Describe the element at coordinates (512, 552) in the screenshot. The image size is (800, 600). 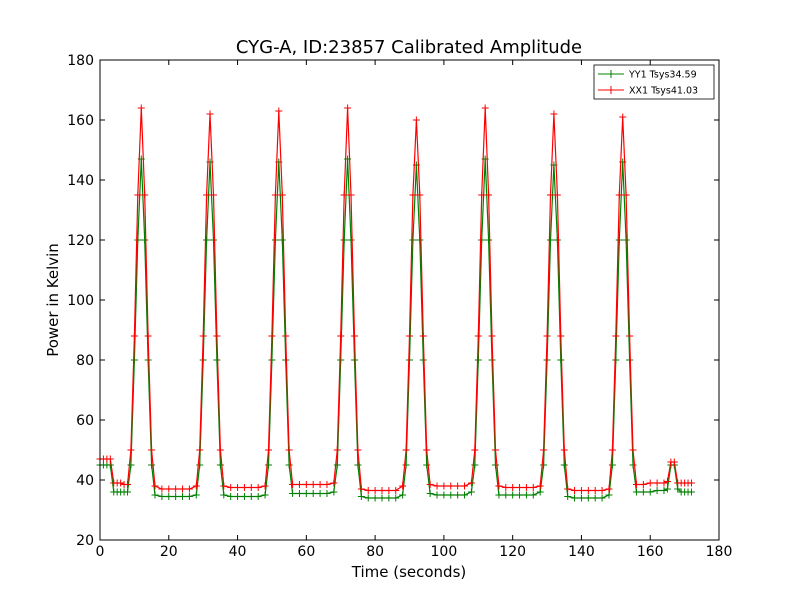
I see `x-tick-label: 120` at that location.